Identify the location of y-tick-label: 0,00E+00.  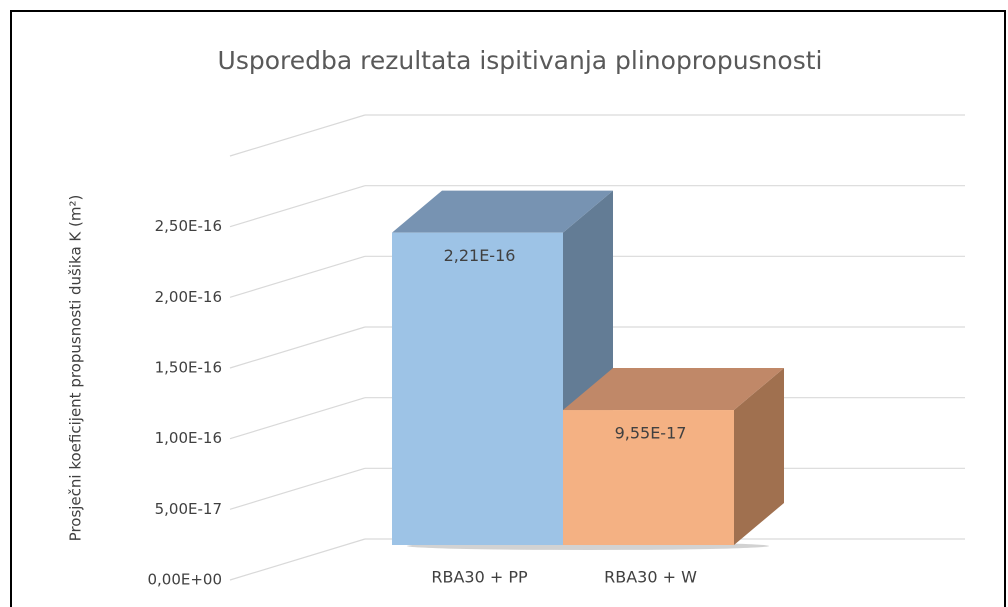
(184, 580).